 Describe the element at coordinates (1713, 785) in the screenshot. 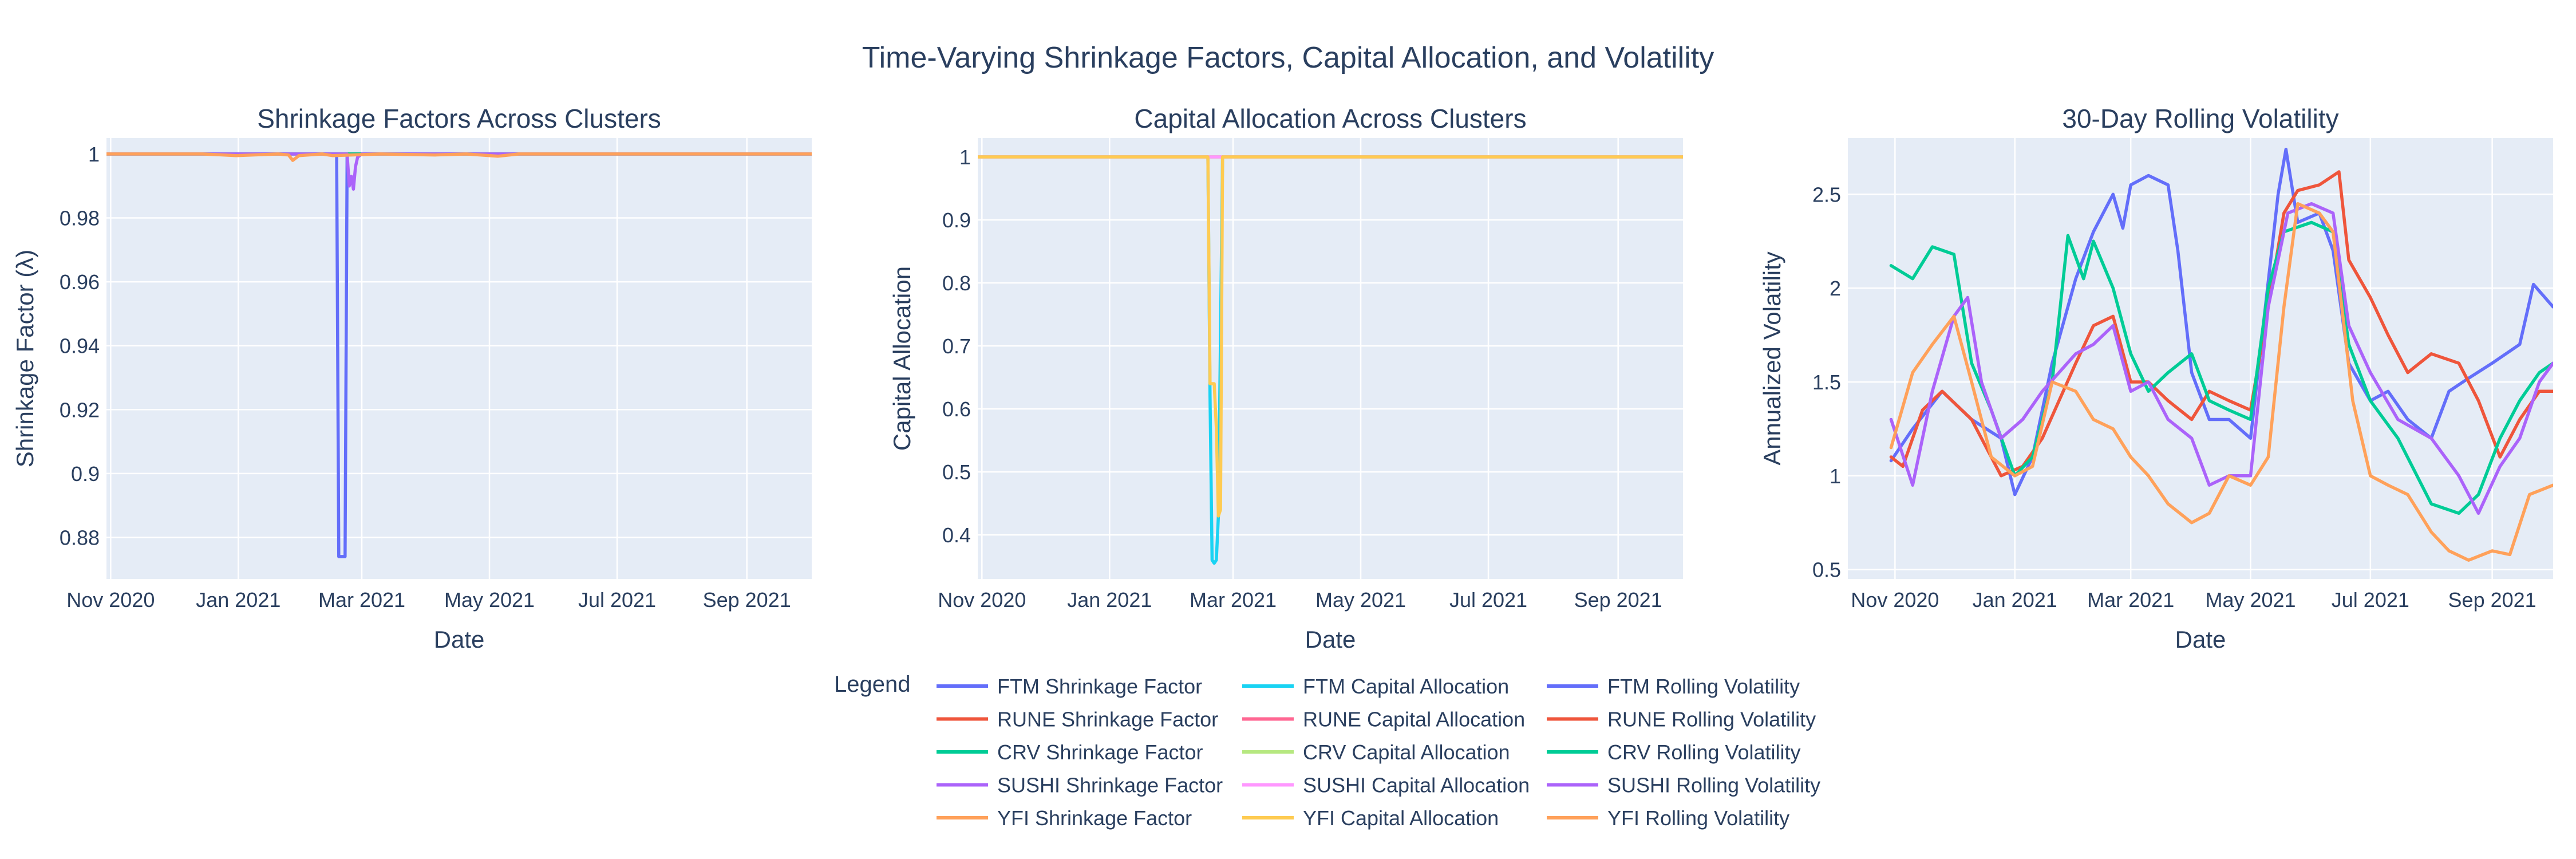

I see `legend-label: SUSHI Rolling Volatility` at that location.